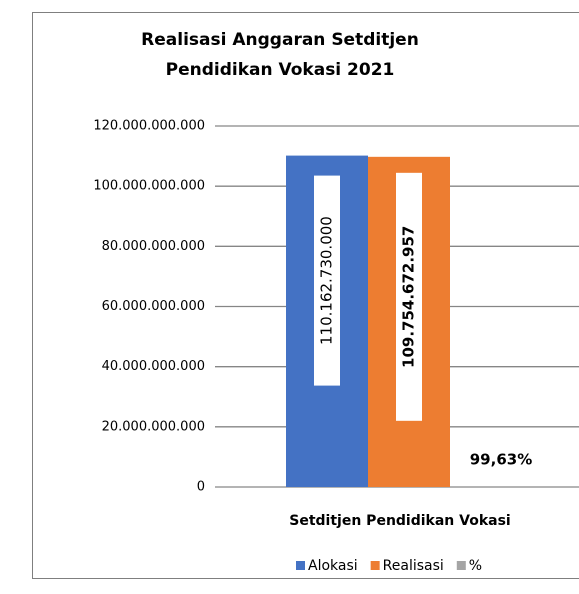 The image size is (579, 594). I want to click on x-tick-label: Setditjen Pendidikan Vokasi, so click(399, 521).